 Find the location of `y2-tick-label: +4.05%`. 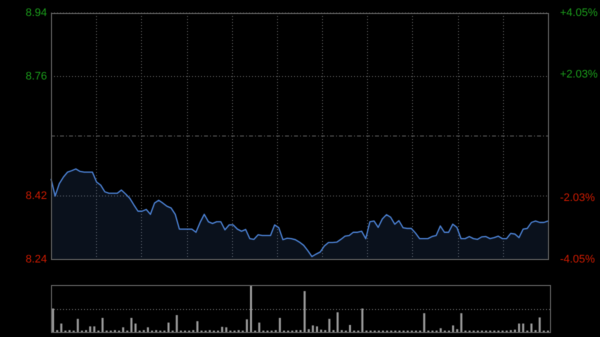

y2-tick-label: +4.05% is located at coordinates (579, 13).